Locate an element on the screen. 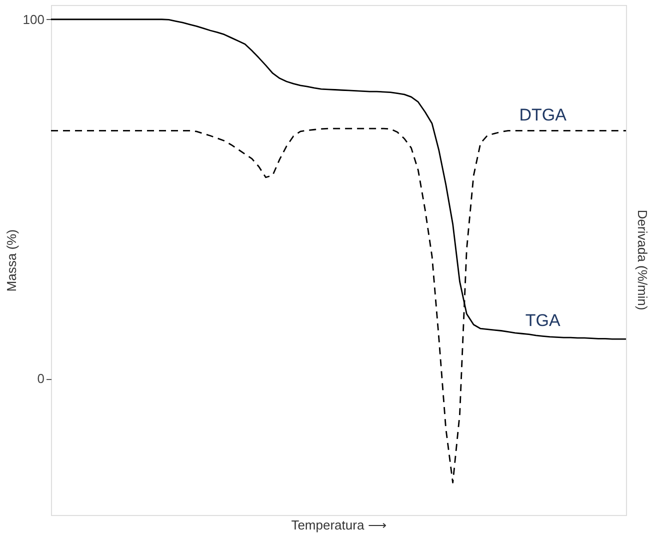 This screenshot has height=555, width=667. y2-axis-title: Derivada (%/min) is located at coordinates (642, 260).